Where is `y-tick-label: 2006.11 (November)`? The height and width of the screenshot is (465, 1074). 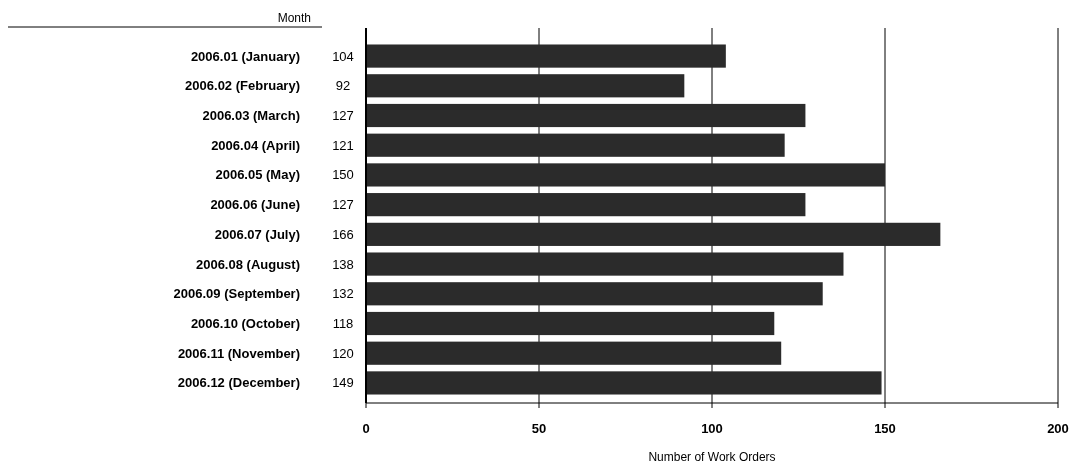 y-tick-label: 2006.11 (November) is located at coordinates (238, 353).